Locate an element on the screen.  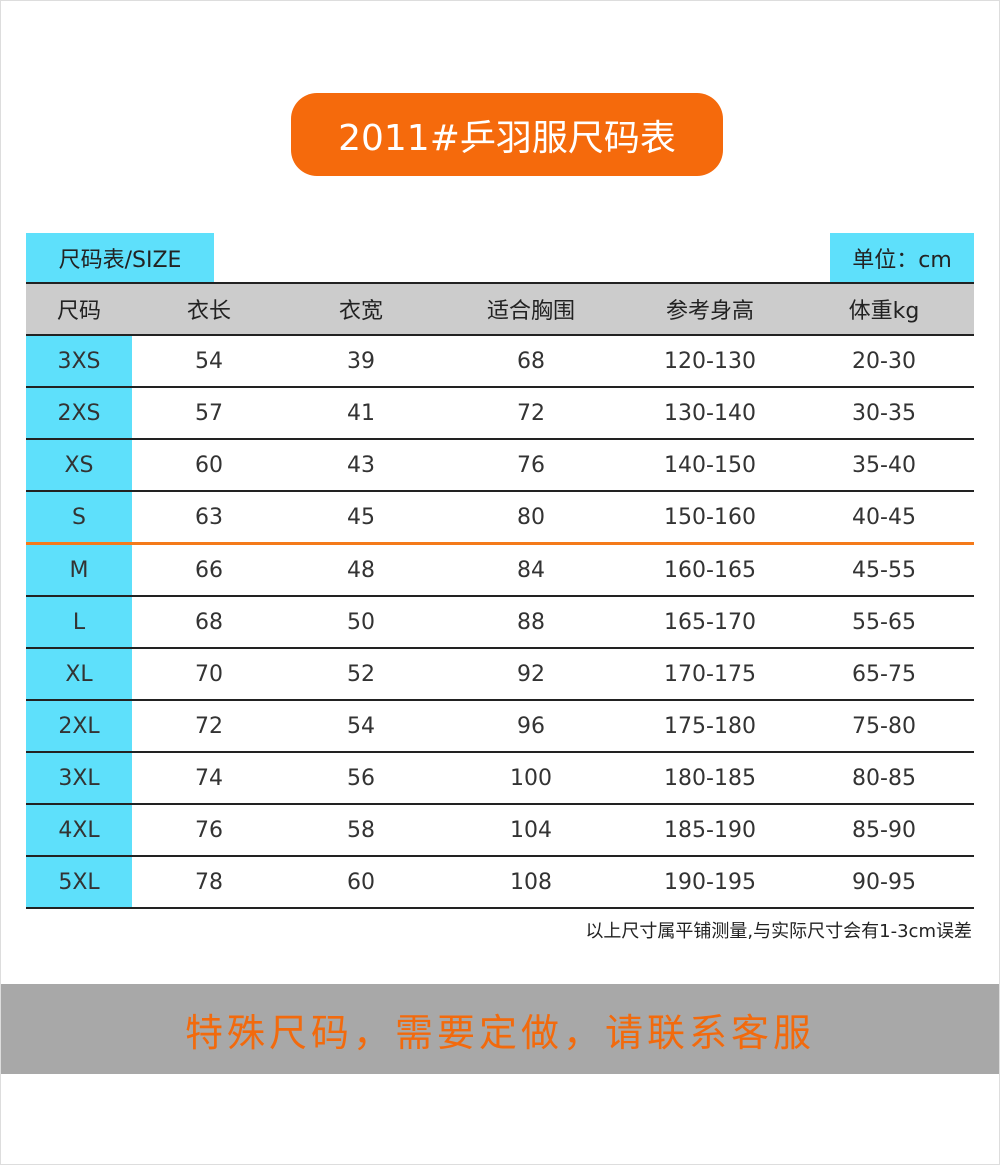
value-cell: 80 is located at coordinates (531, 517).